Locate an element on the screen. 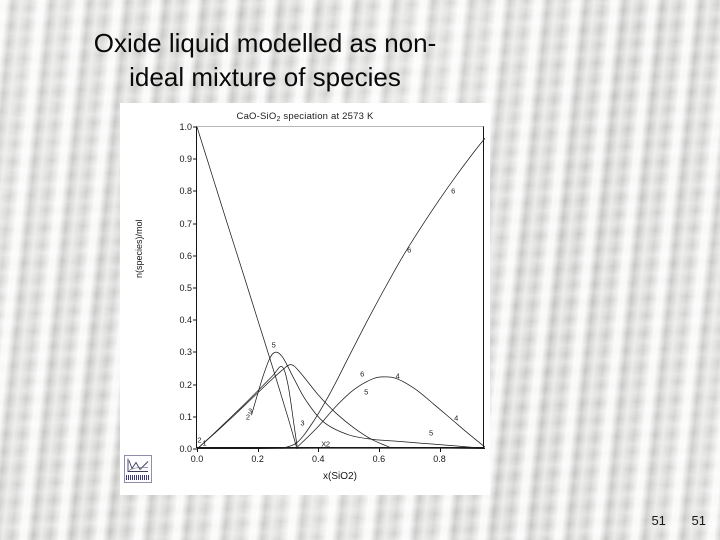  chart-title-prefix: CaO-SiO is located at coordinates (256, 116).